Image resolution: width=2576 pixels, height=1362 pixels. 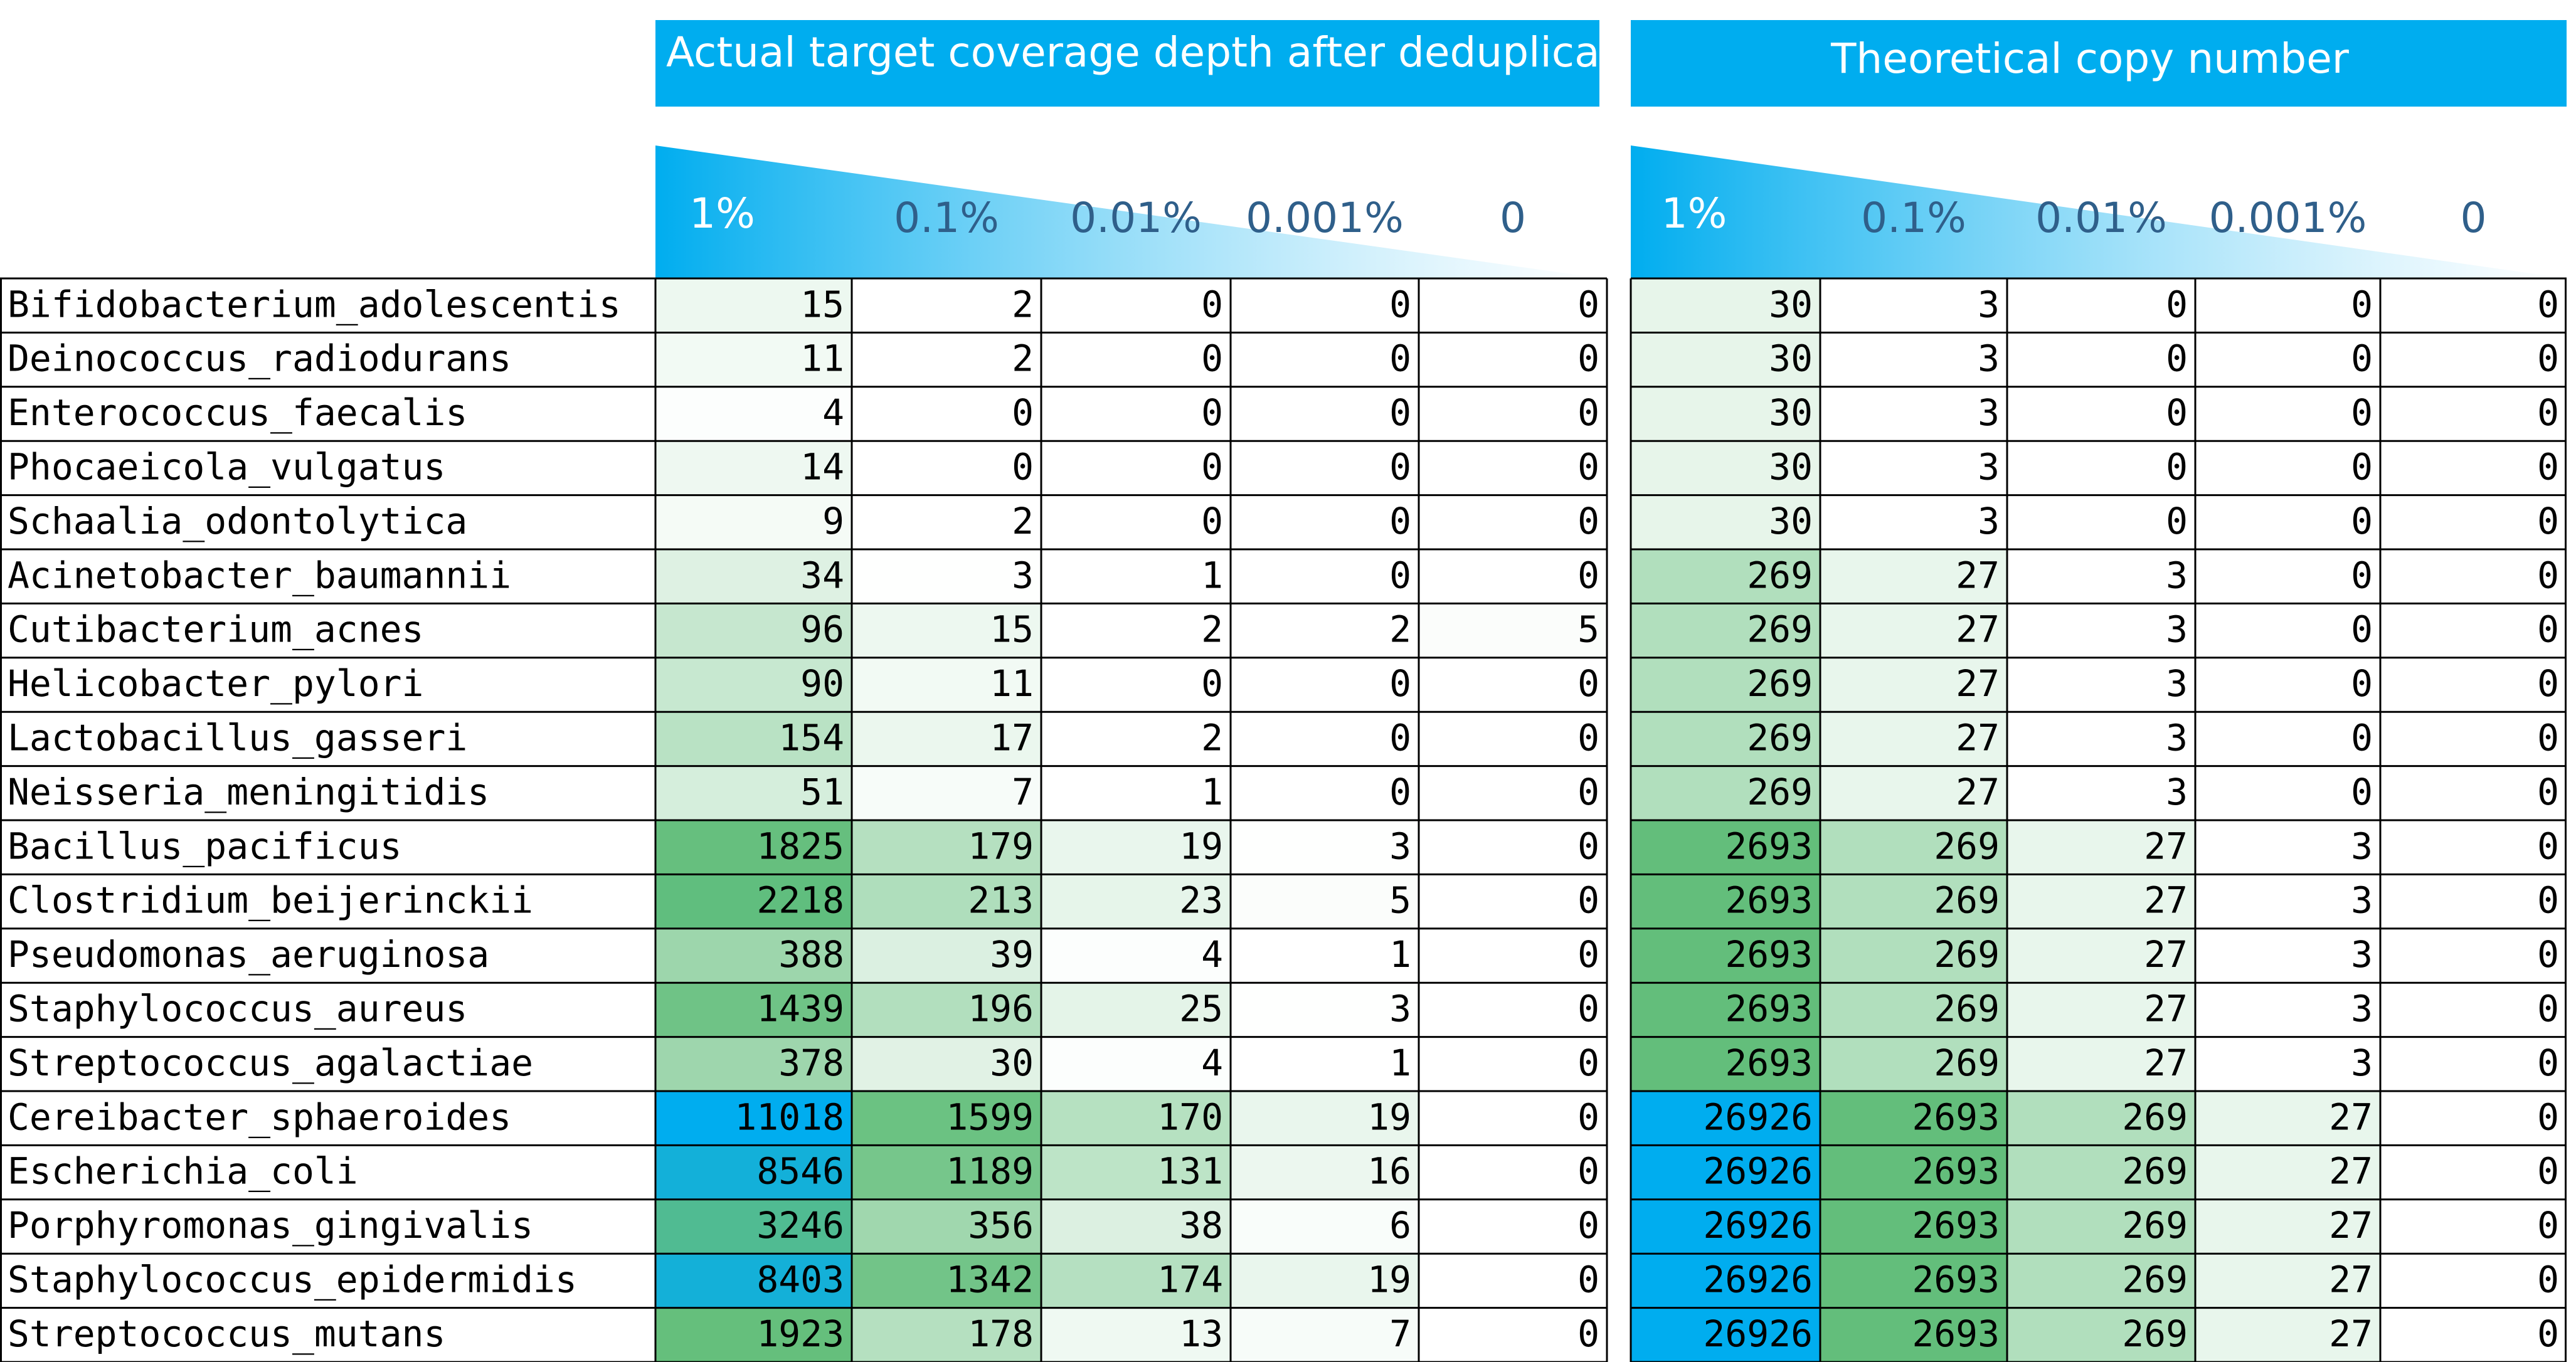 What do you see at coordinates (183, 1171) in the screenshot?
I see `row-label: Escherichia_coli` at bounding box center [183, 1171].